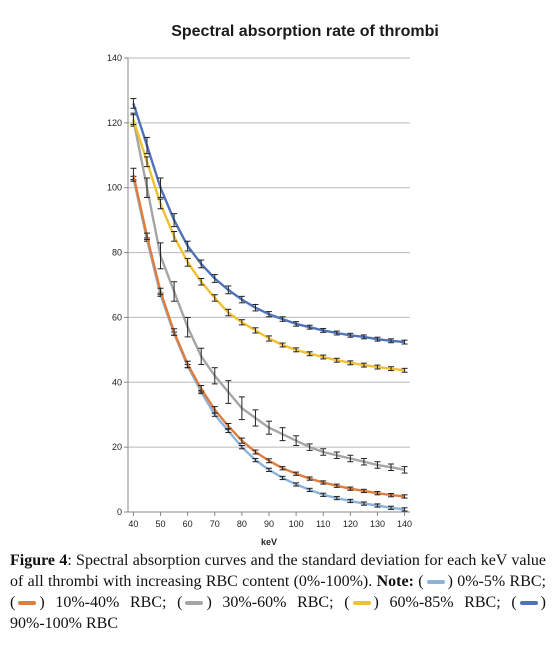 This screenshot has height=651, width=556. I want to click on x-tick-label: 90, so click(269, 524).